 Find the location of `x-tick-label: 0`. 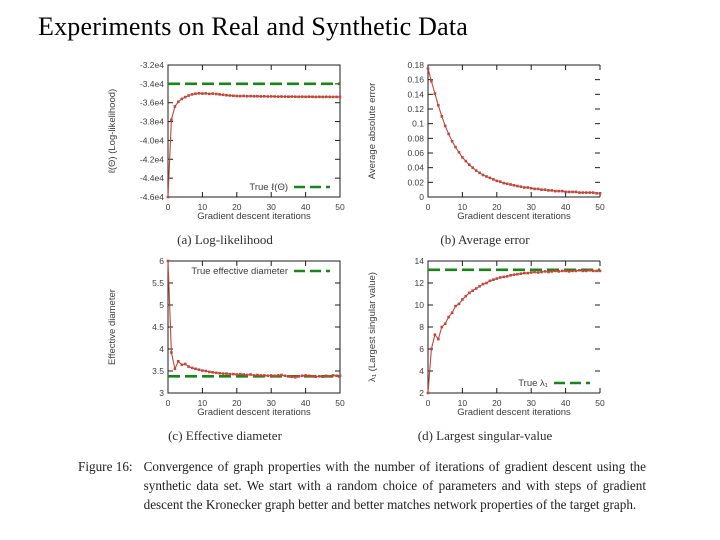

x-tick-label: 0 is located at coordinates (428, 207).